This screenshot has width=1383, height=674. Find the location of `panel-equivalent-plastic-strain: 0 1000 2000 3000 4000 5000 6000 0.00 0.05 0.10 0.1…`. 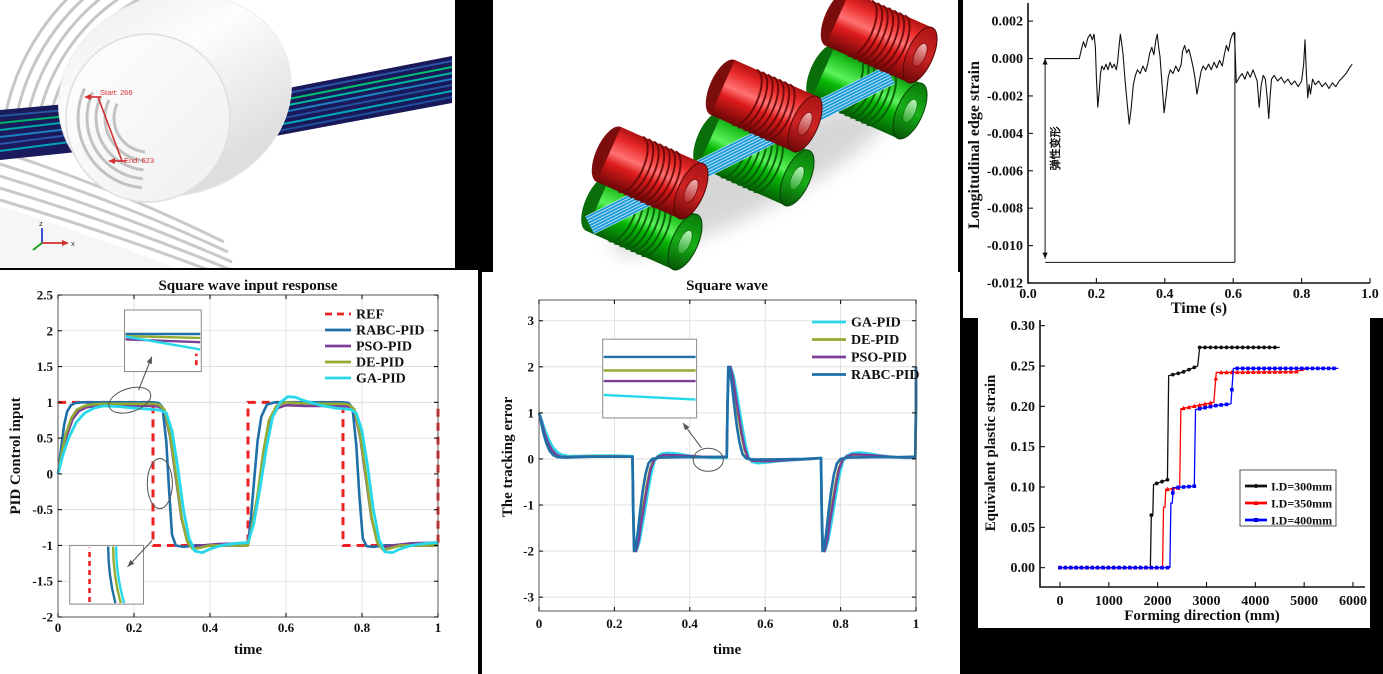

panel-equivalent-plastic-strain: 0 1000 2000 3000 4000 5000 6000 0.00 0.05 0.10 0.1… is located at coordinates (1174, 473).